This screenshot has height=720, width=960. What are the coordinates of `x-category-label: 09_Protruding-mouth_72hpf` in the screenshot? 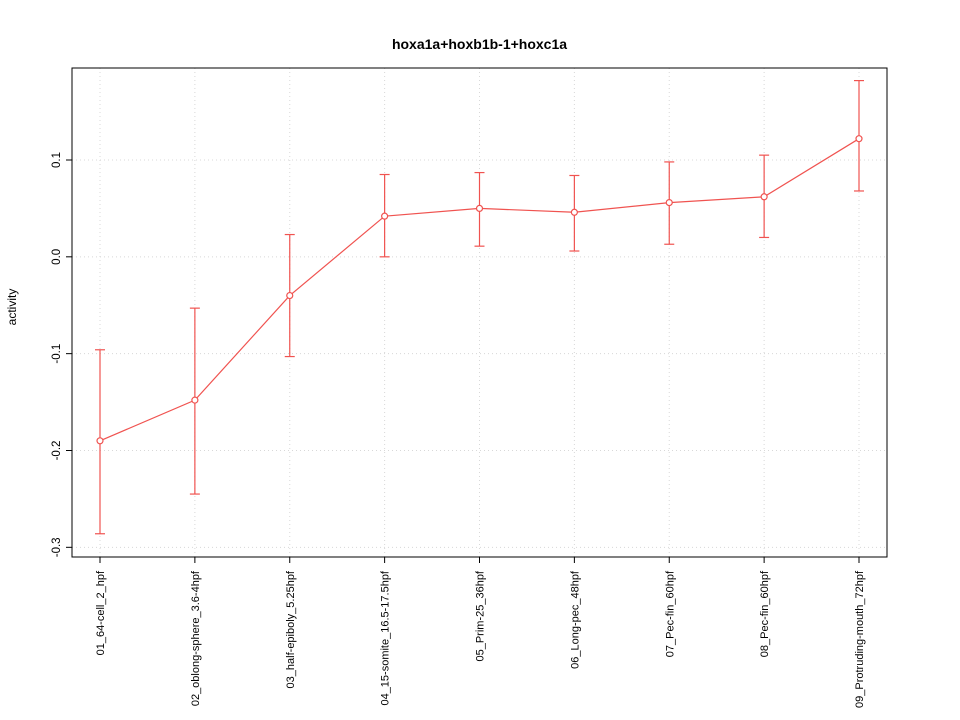 It's located at (860, 639).